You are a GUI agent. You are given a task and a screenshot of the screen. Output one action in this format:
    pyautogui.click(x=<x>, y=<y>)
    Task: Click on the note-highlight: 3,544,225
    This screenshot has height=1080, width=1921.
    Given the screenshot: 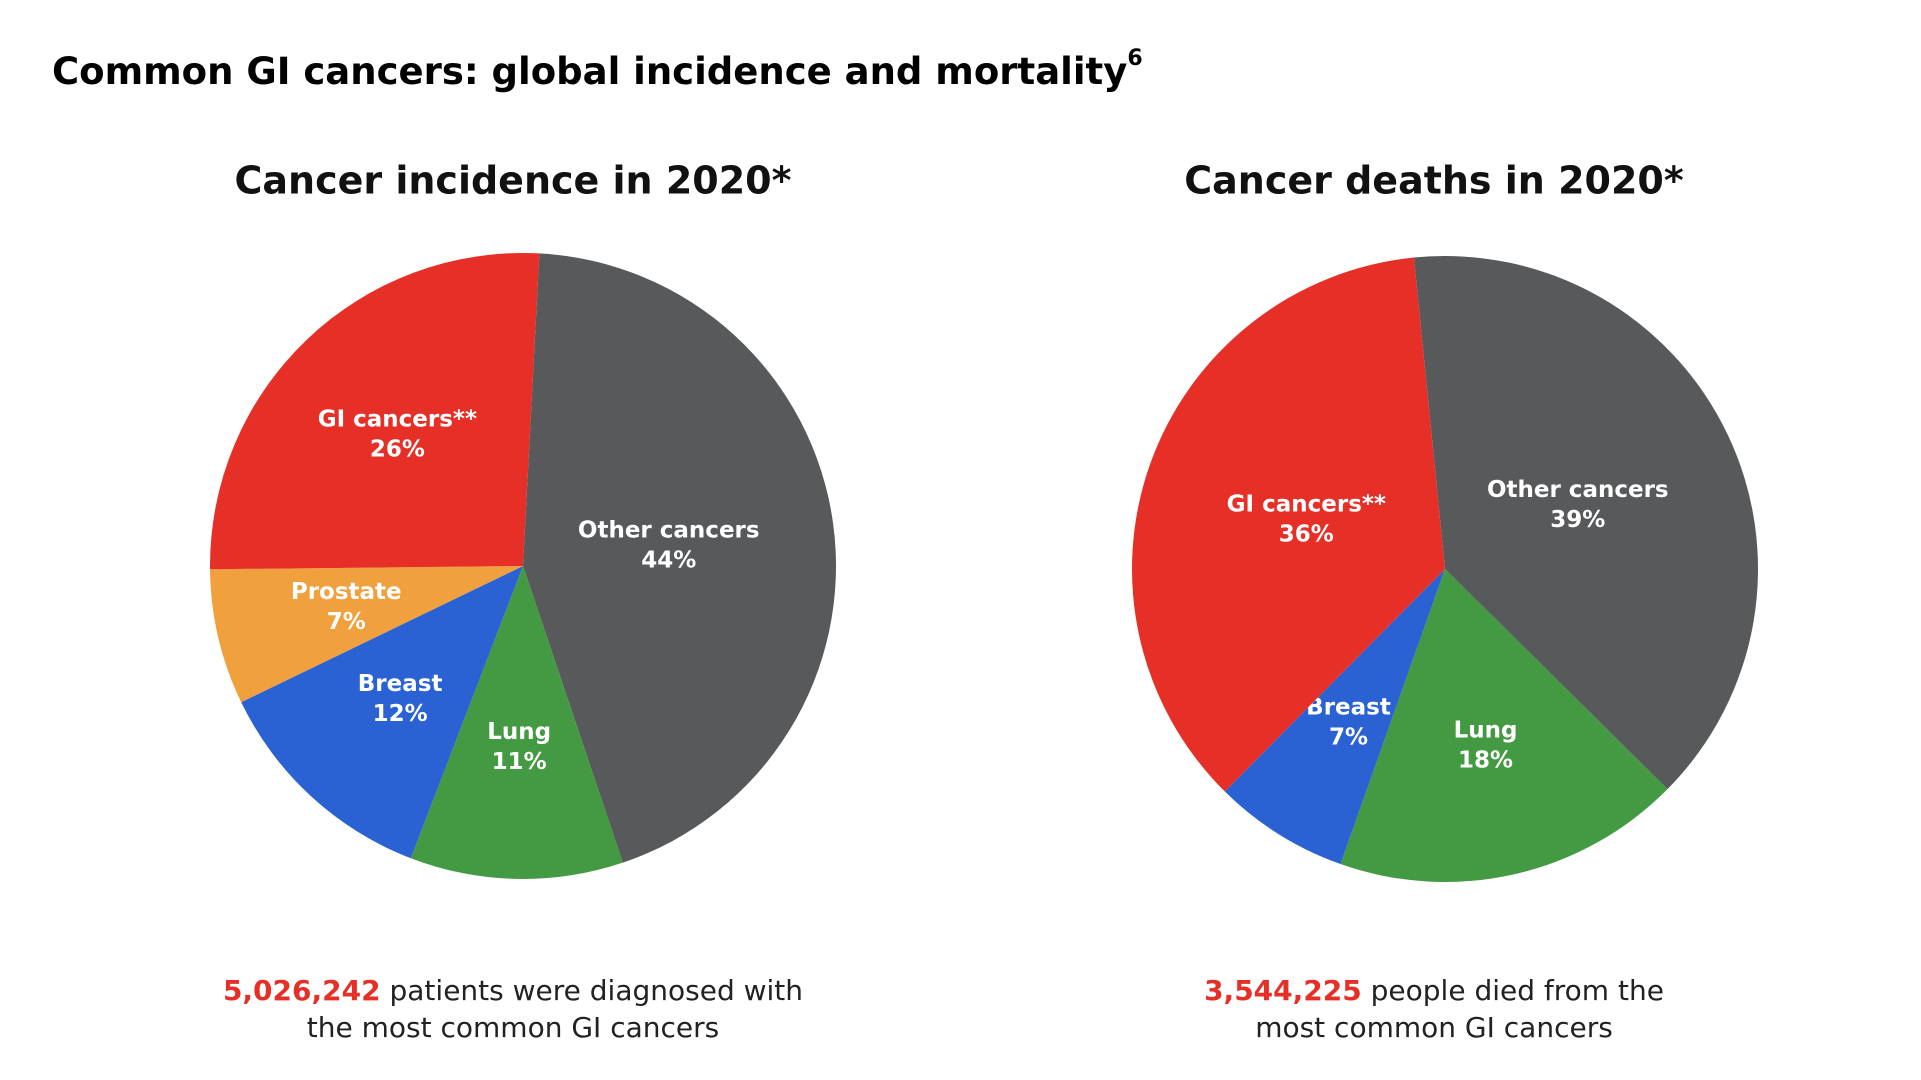 What is the action you would take?
    pyautogui.click(x=1283, y=990)
    